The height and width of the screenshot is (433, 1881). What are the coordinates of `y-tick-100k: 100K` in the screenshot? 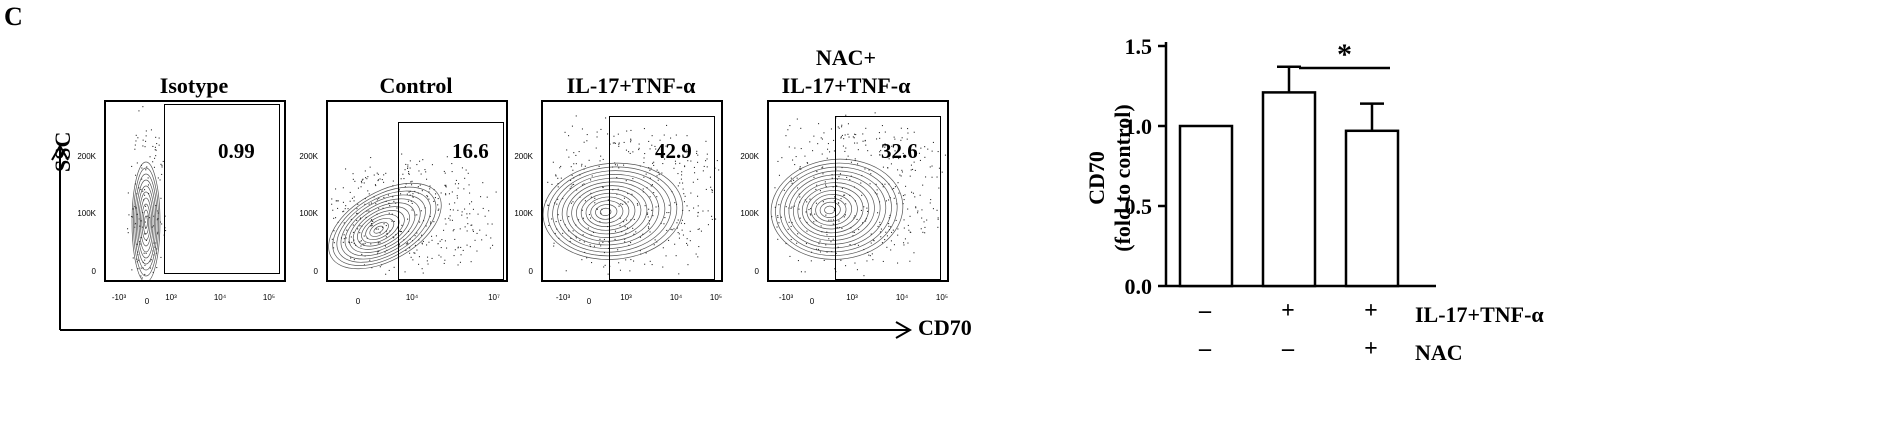 It's located at (523, 213).